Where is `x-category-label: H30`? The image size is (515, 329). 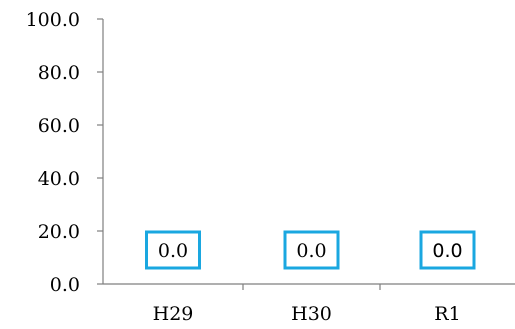 x-category-label: H30 is located at coordinates (311, 314).